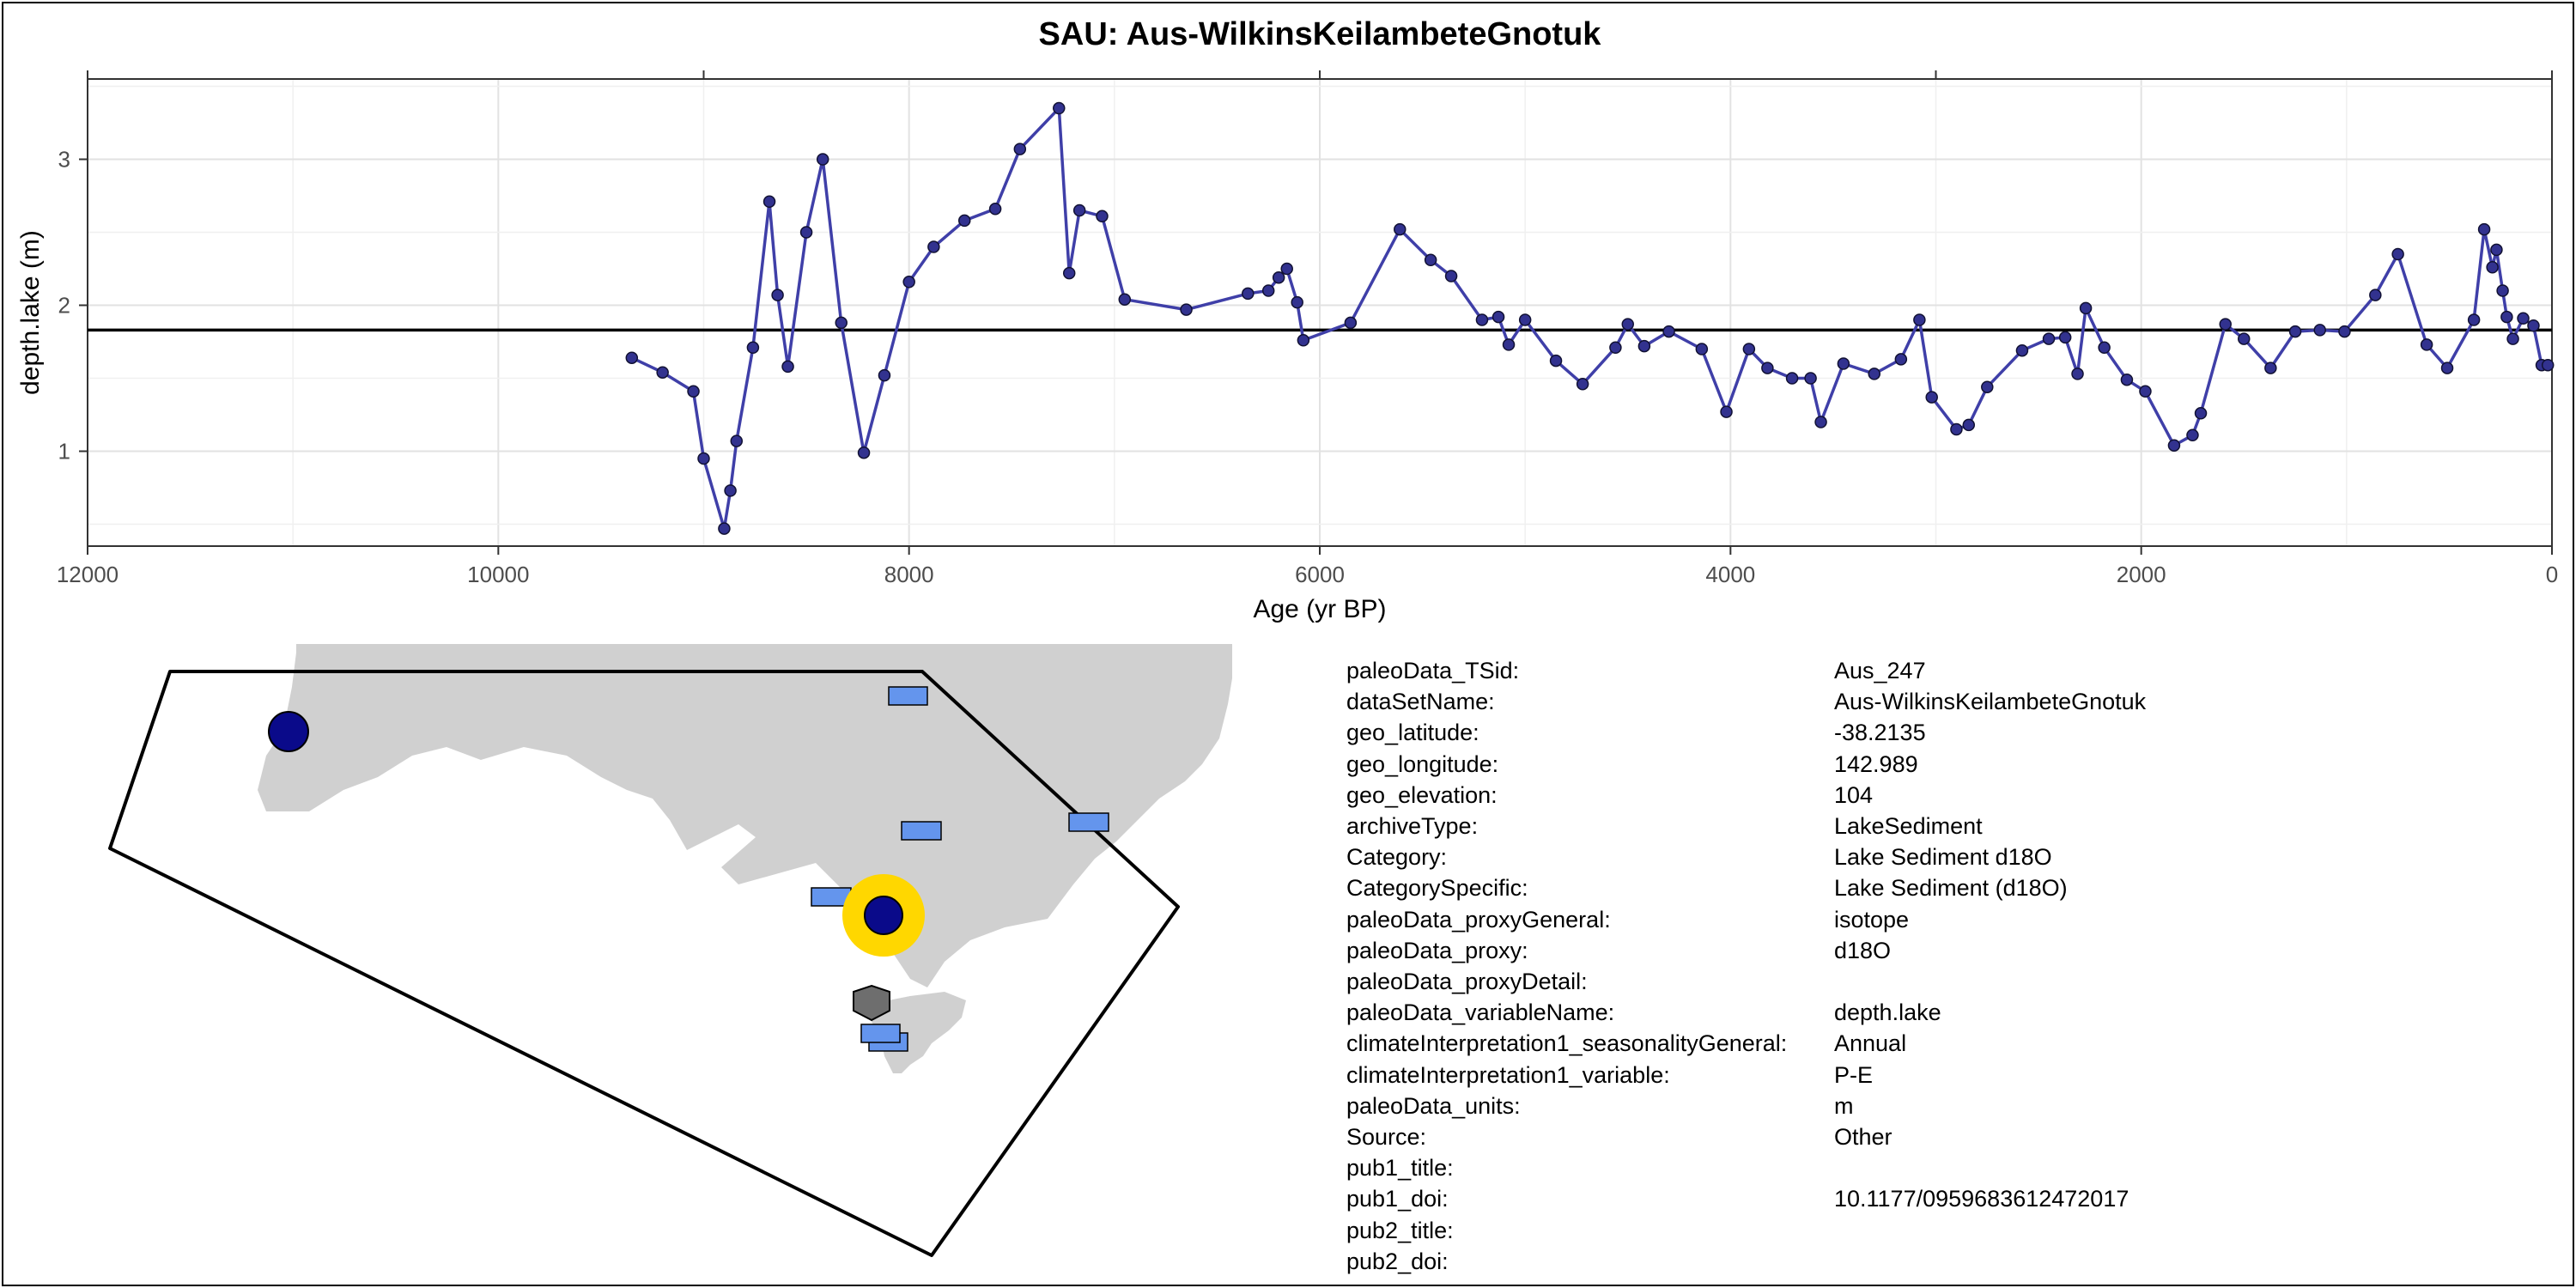 The height and width of the screenshot is (1288, 2576). What do you see at coordinates (1412, 826) in the screenshot?
I see `metadata-key: archiveType:` at bounding box center [1412, 826].